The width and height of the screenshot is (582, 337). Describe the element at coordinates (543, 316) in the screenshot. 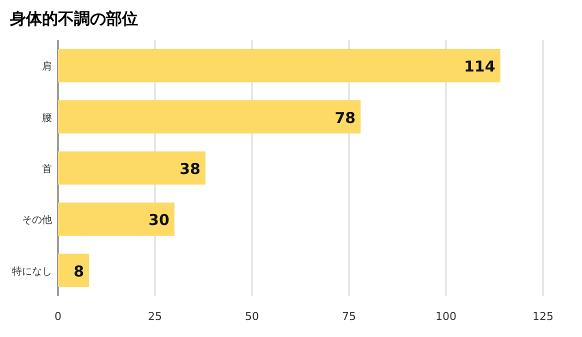

I see `x-tick-label: 125` at that location.